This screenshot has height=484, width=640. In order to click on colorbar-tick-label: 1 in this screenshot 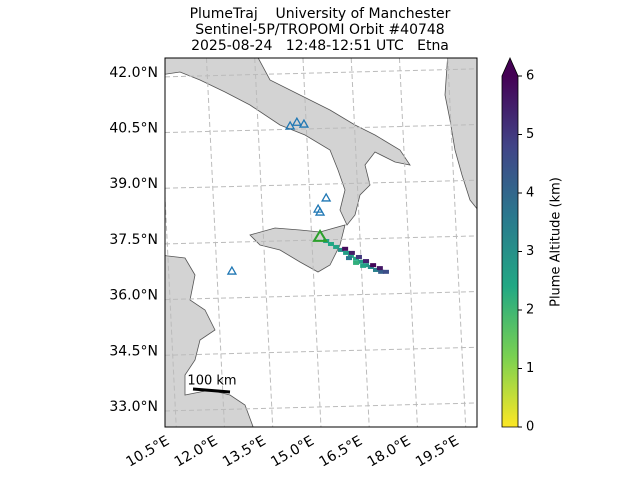, I will do `click(530, 368)`.